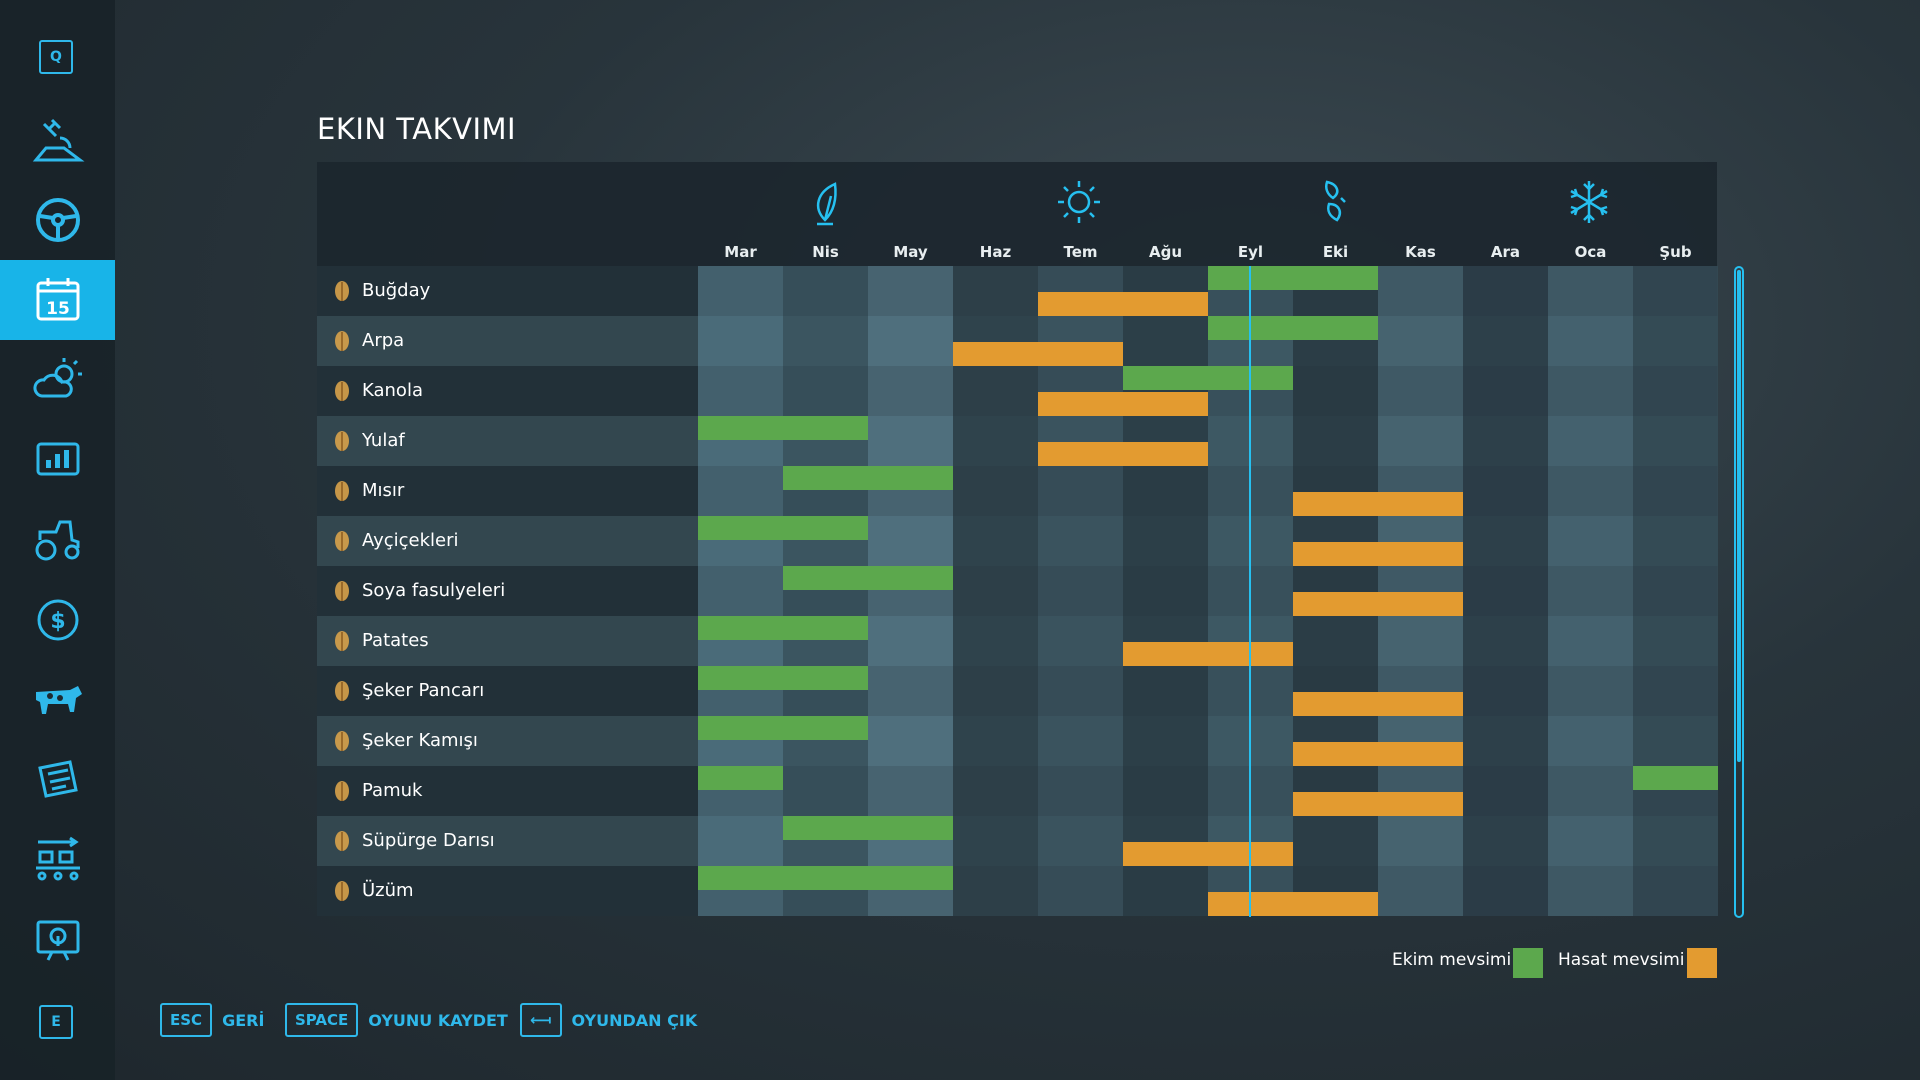 Image resolution: width=1920 pixels, height=1080 pixels. Describe the element at coordinates (57, 540) in the screenshot. I see `sidebar-item-garage` at that location.